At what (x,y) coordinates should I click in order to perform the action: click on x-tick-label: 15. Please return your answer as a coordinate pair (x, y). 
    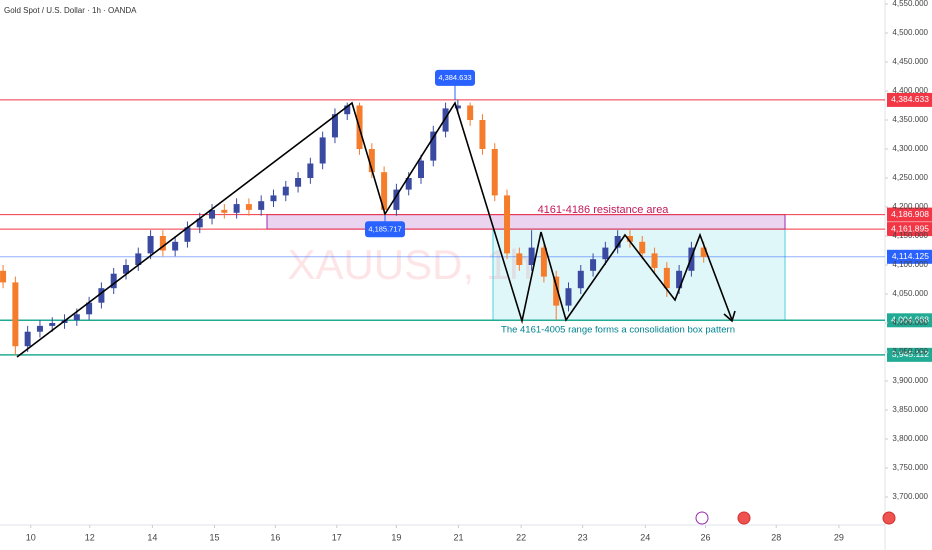
    Looking at the image, I should click on (214, 537).